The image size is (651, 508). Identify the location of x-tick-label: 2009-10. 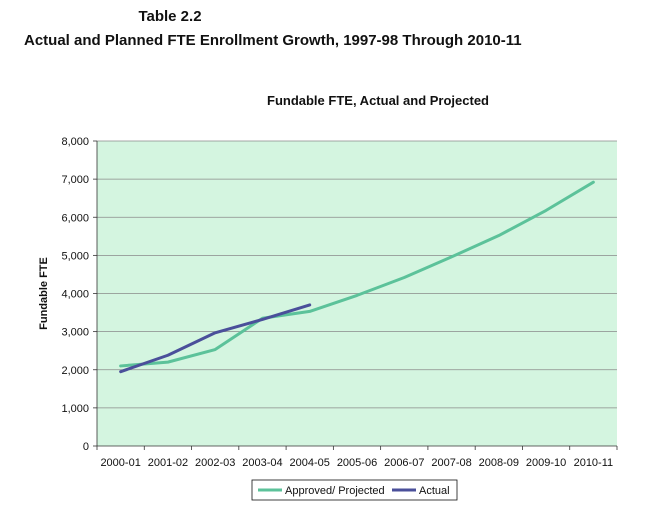
(546, 463).